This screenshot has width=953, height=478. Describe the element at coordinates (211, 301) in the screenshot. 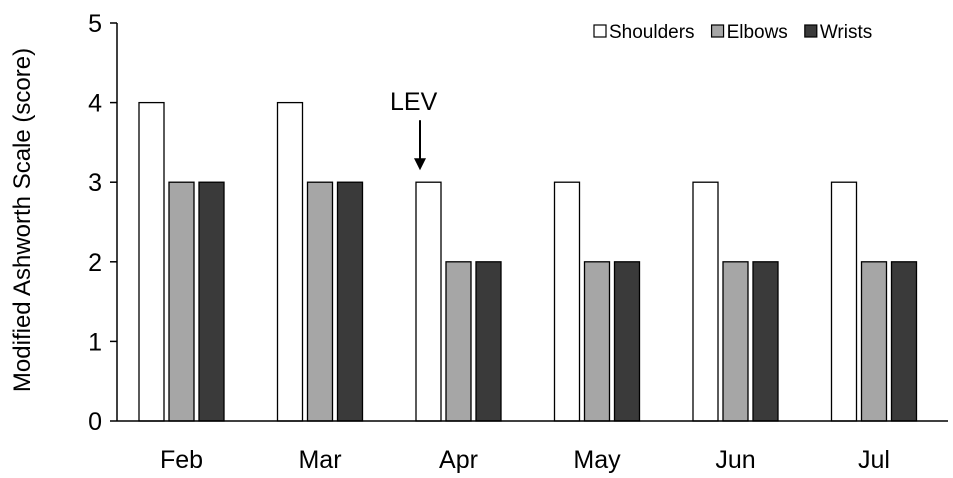

I see `bar-wrists-feb` at that location.